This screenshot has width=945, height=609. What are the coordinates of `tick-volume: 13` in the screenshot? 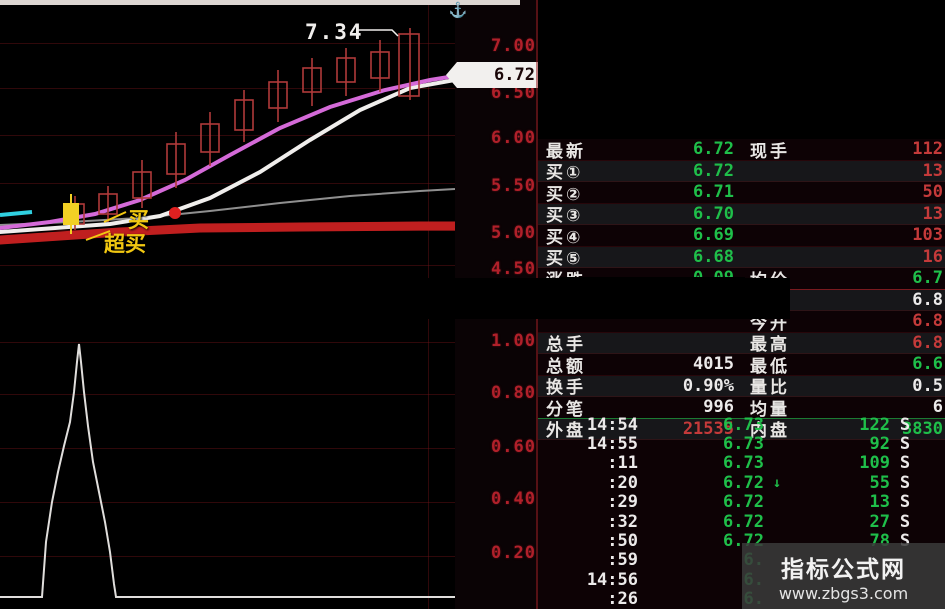 It's located at (879, 502).